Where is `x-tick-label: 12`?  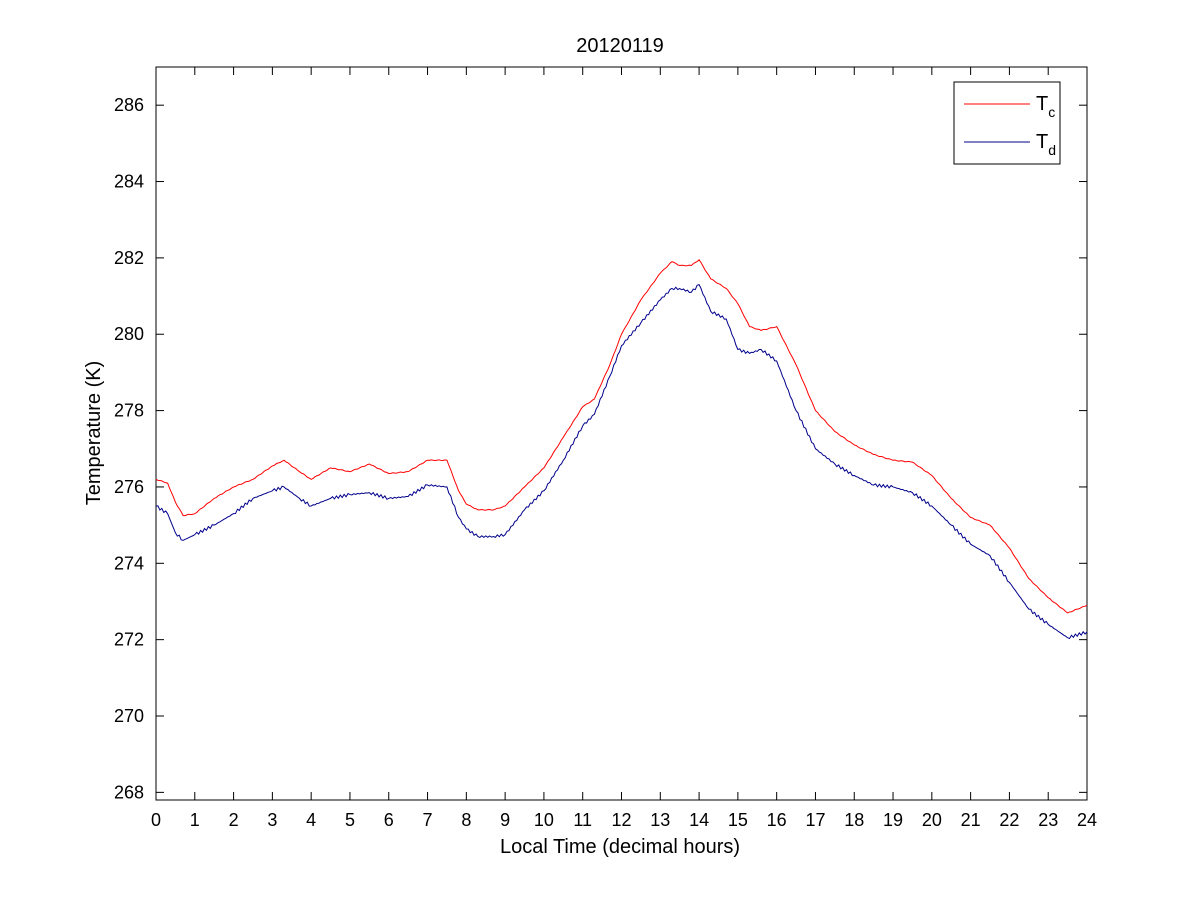
x-tick-label: 12 is located at coordinates (621, 820).